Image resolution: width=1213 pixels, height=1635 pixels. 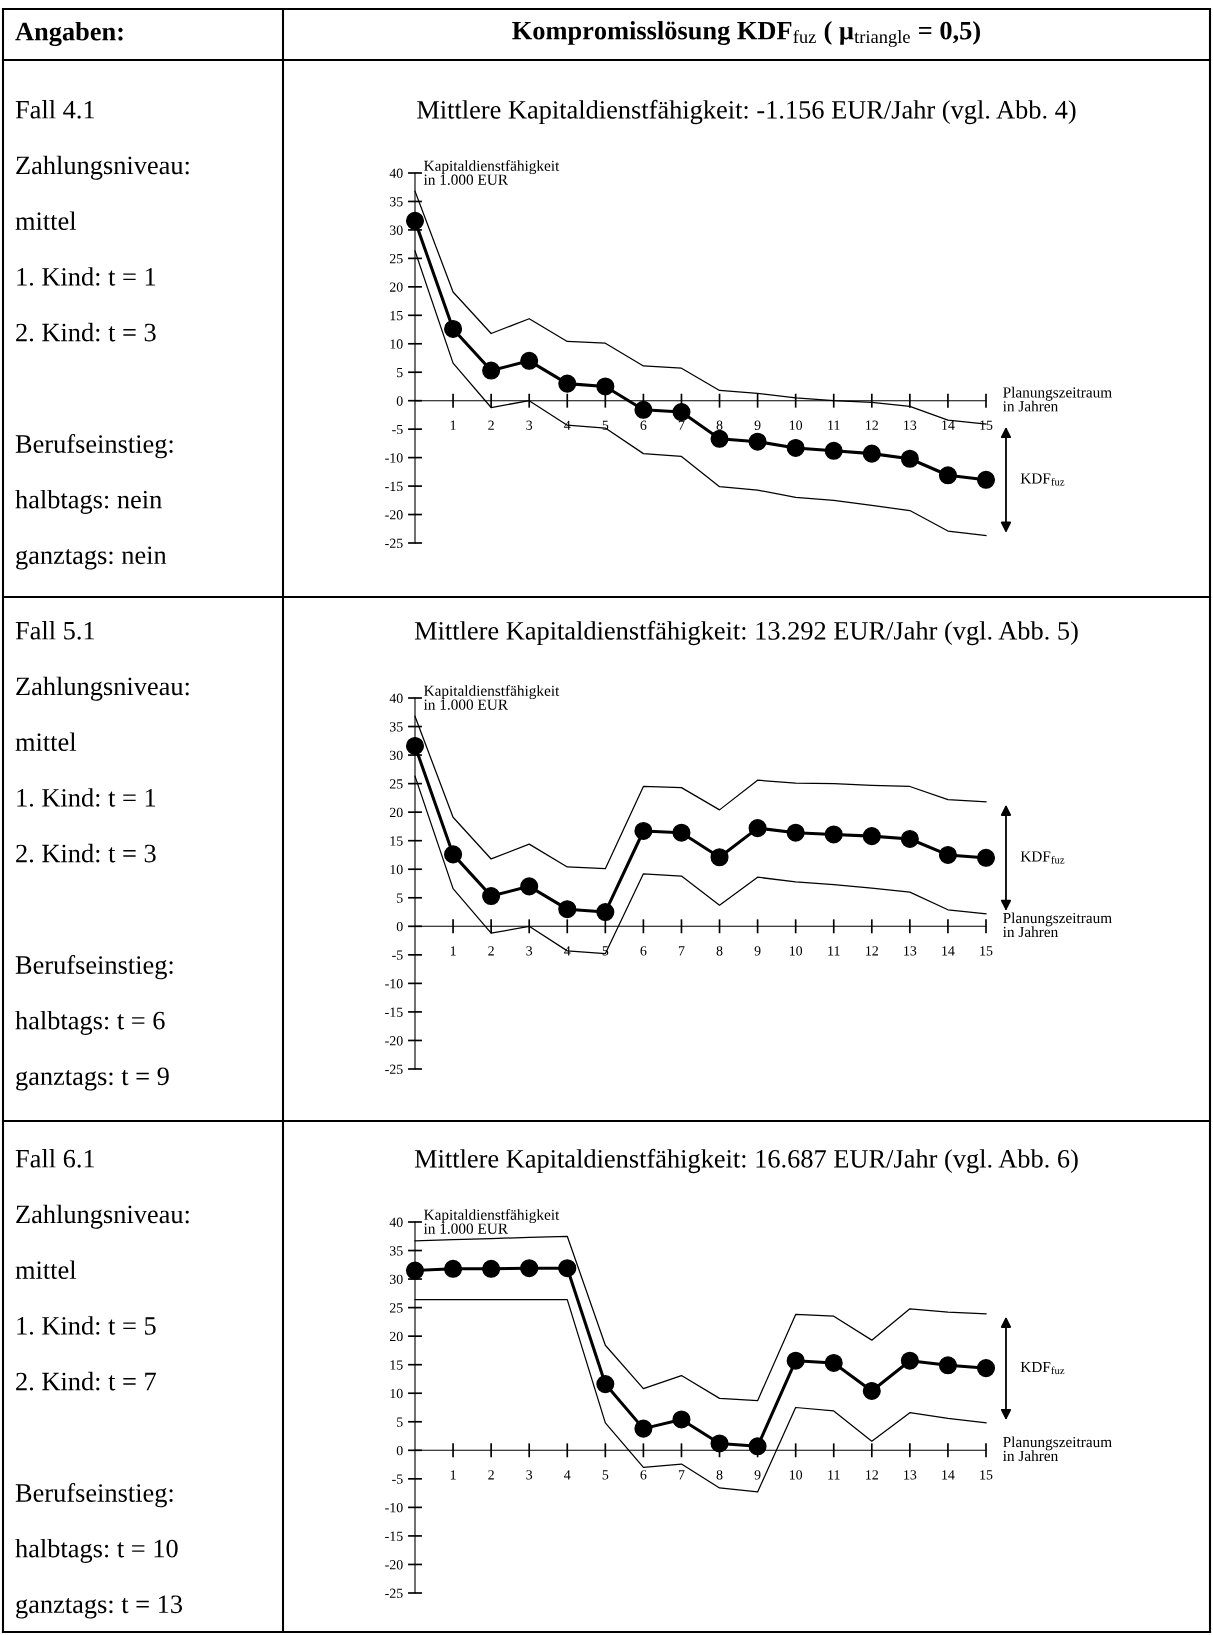 What do you see at coordinates (55, 1158) in the screenshot?
I see `text: Fall 6.1` at bounding box center [55, 1158].